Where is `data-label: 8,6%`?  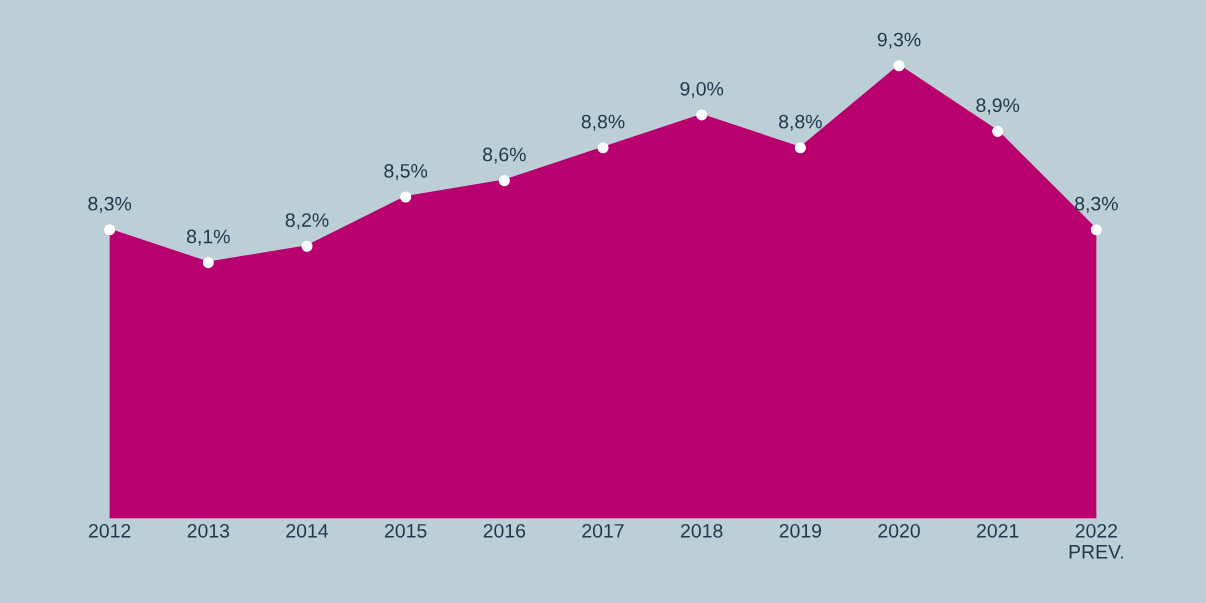 data-label: 8,6% is located at coordinates (504, 155).